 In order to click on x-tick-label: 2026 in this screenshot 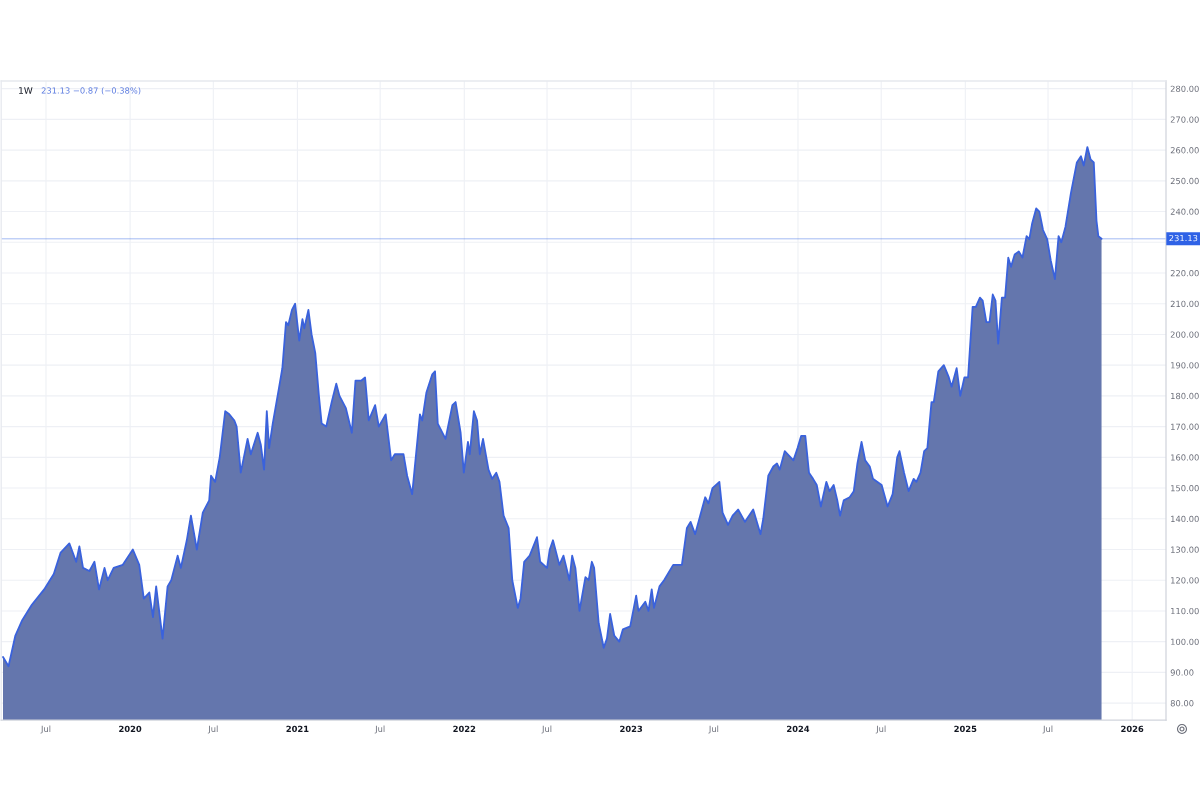, I will do `click(1132, 729)`.